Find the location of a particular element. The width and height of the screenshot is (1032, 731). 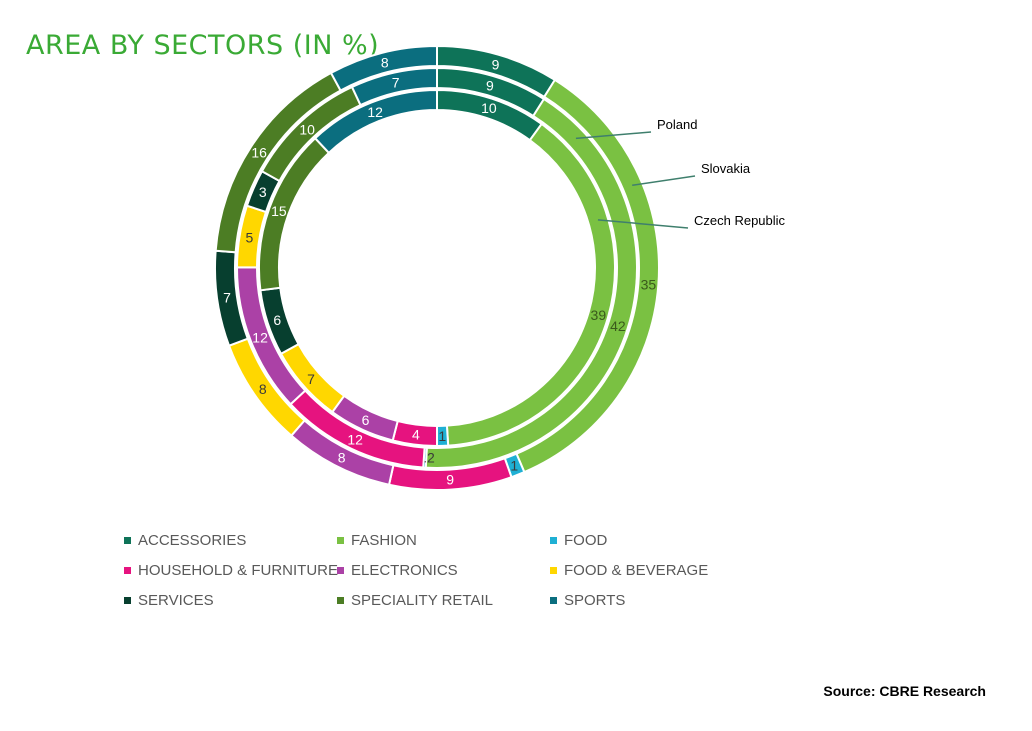

series-label-poland: Poland is located at coordinates (677, 124).